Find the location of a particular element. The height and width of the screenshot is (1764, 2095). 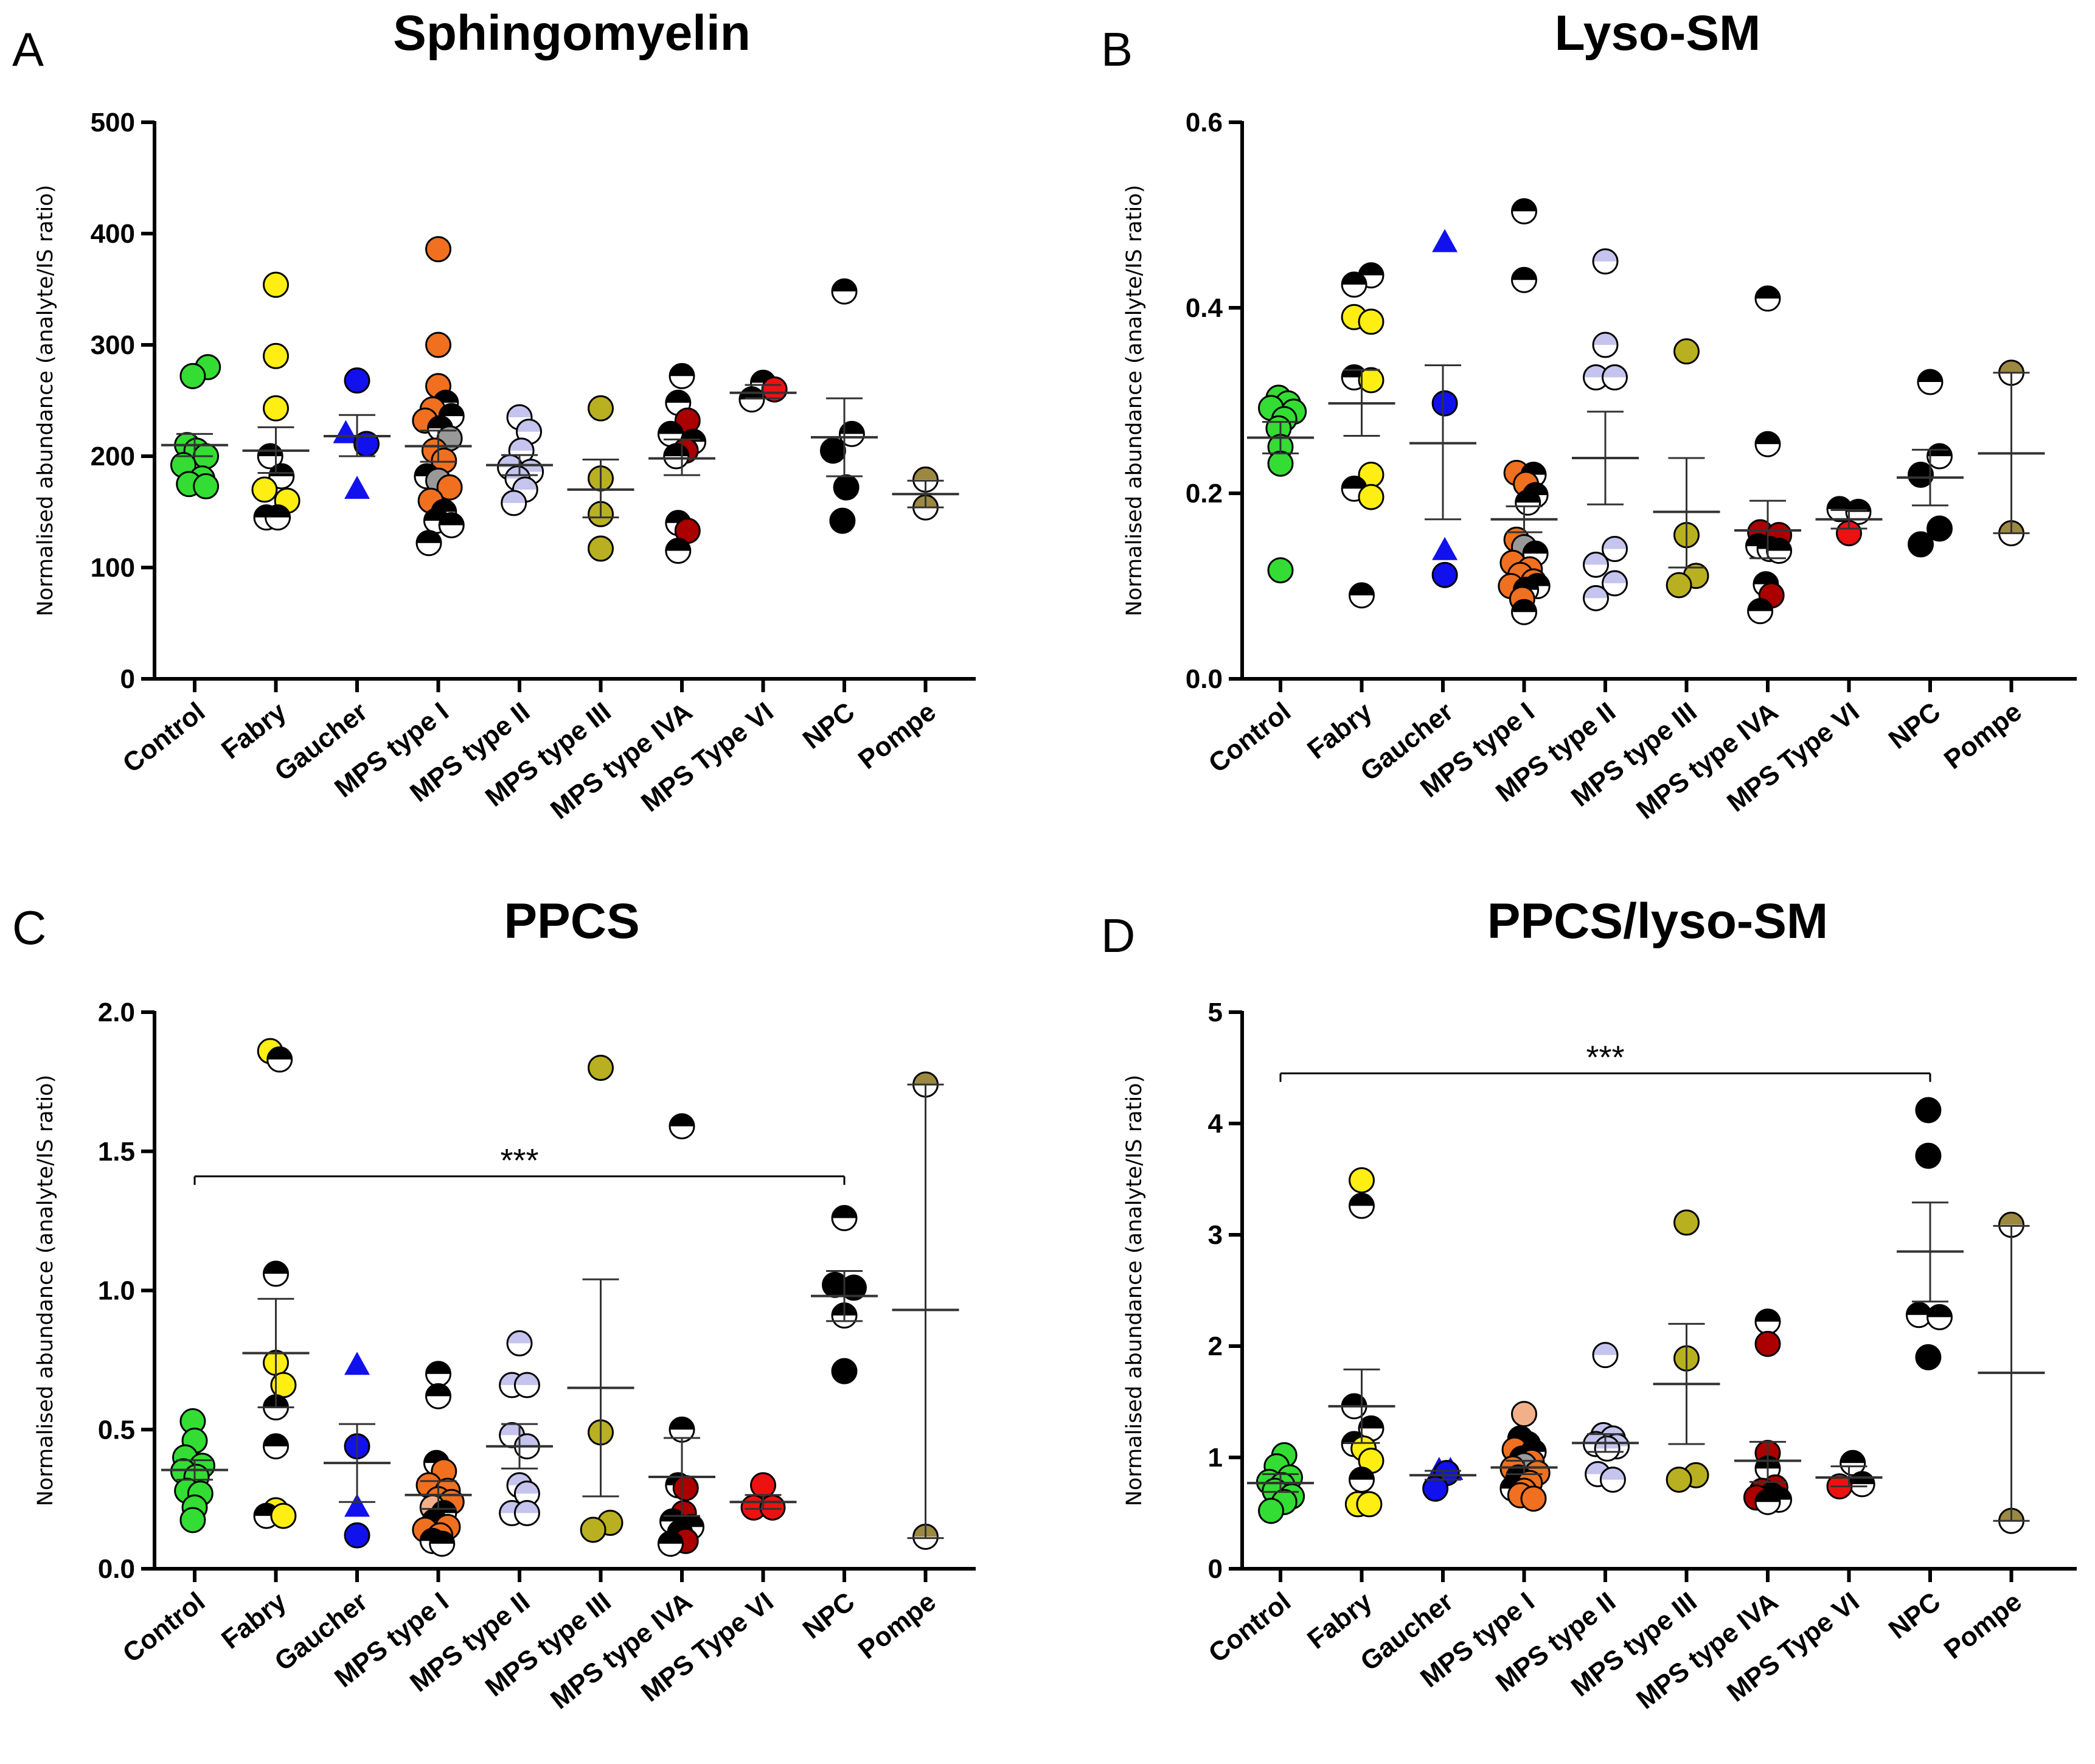

panel-a-group-fabry is located at coordinates (276, 401).